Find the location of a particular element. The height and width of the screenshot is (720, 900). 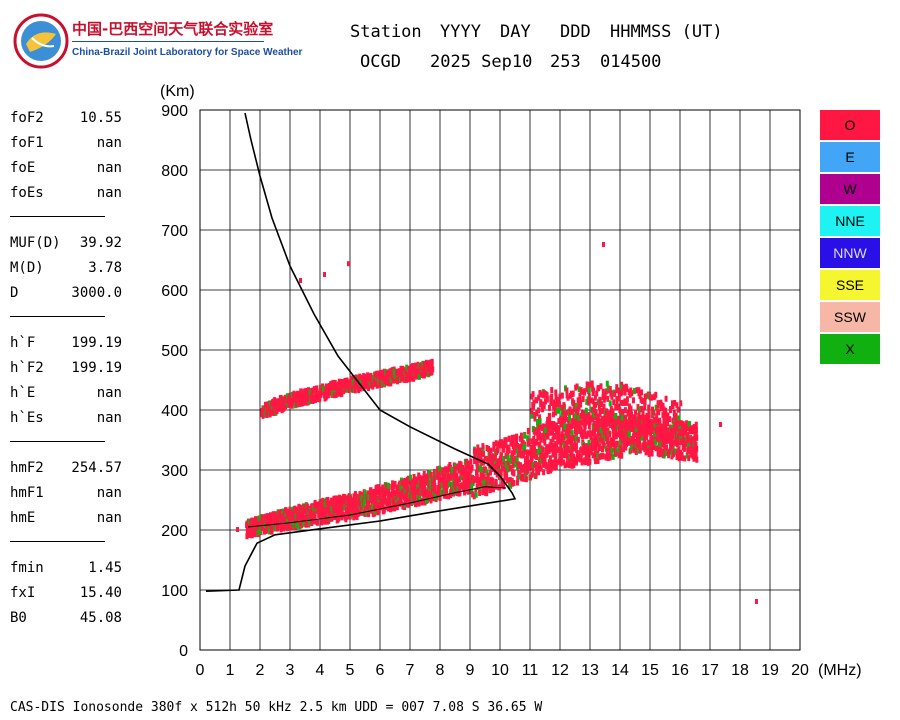

y-tick-label: 200 is located at coordinates (174, 531).